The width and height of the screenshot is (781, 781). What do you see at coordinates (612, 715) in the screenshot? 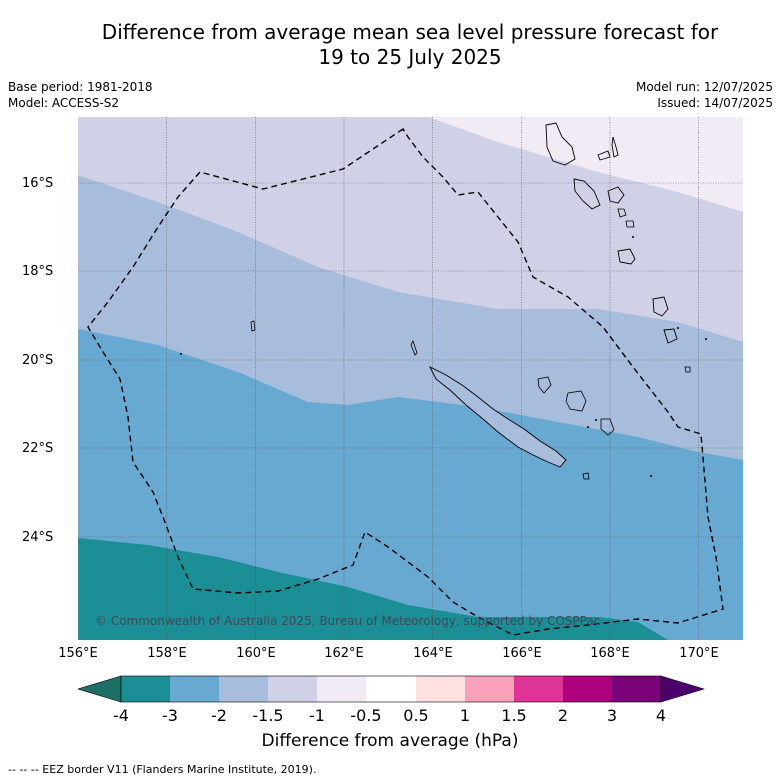
I see `colorbar-tick-label: 3` at bounding box center [612, 715].